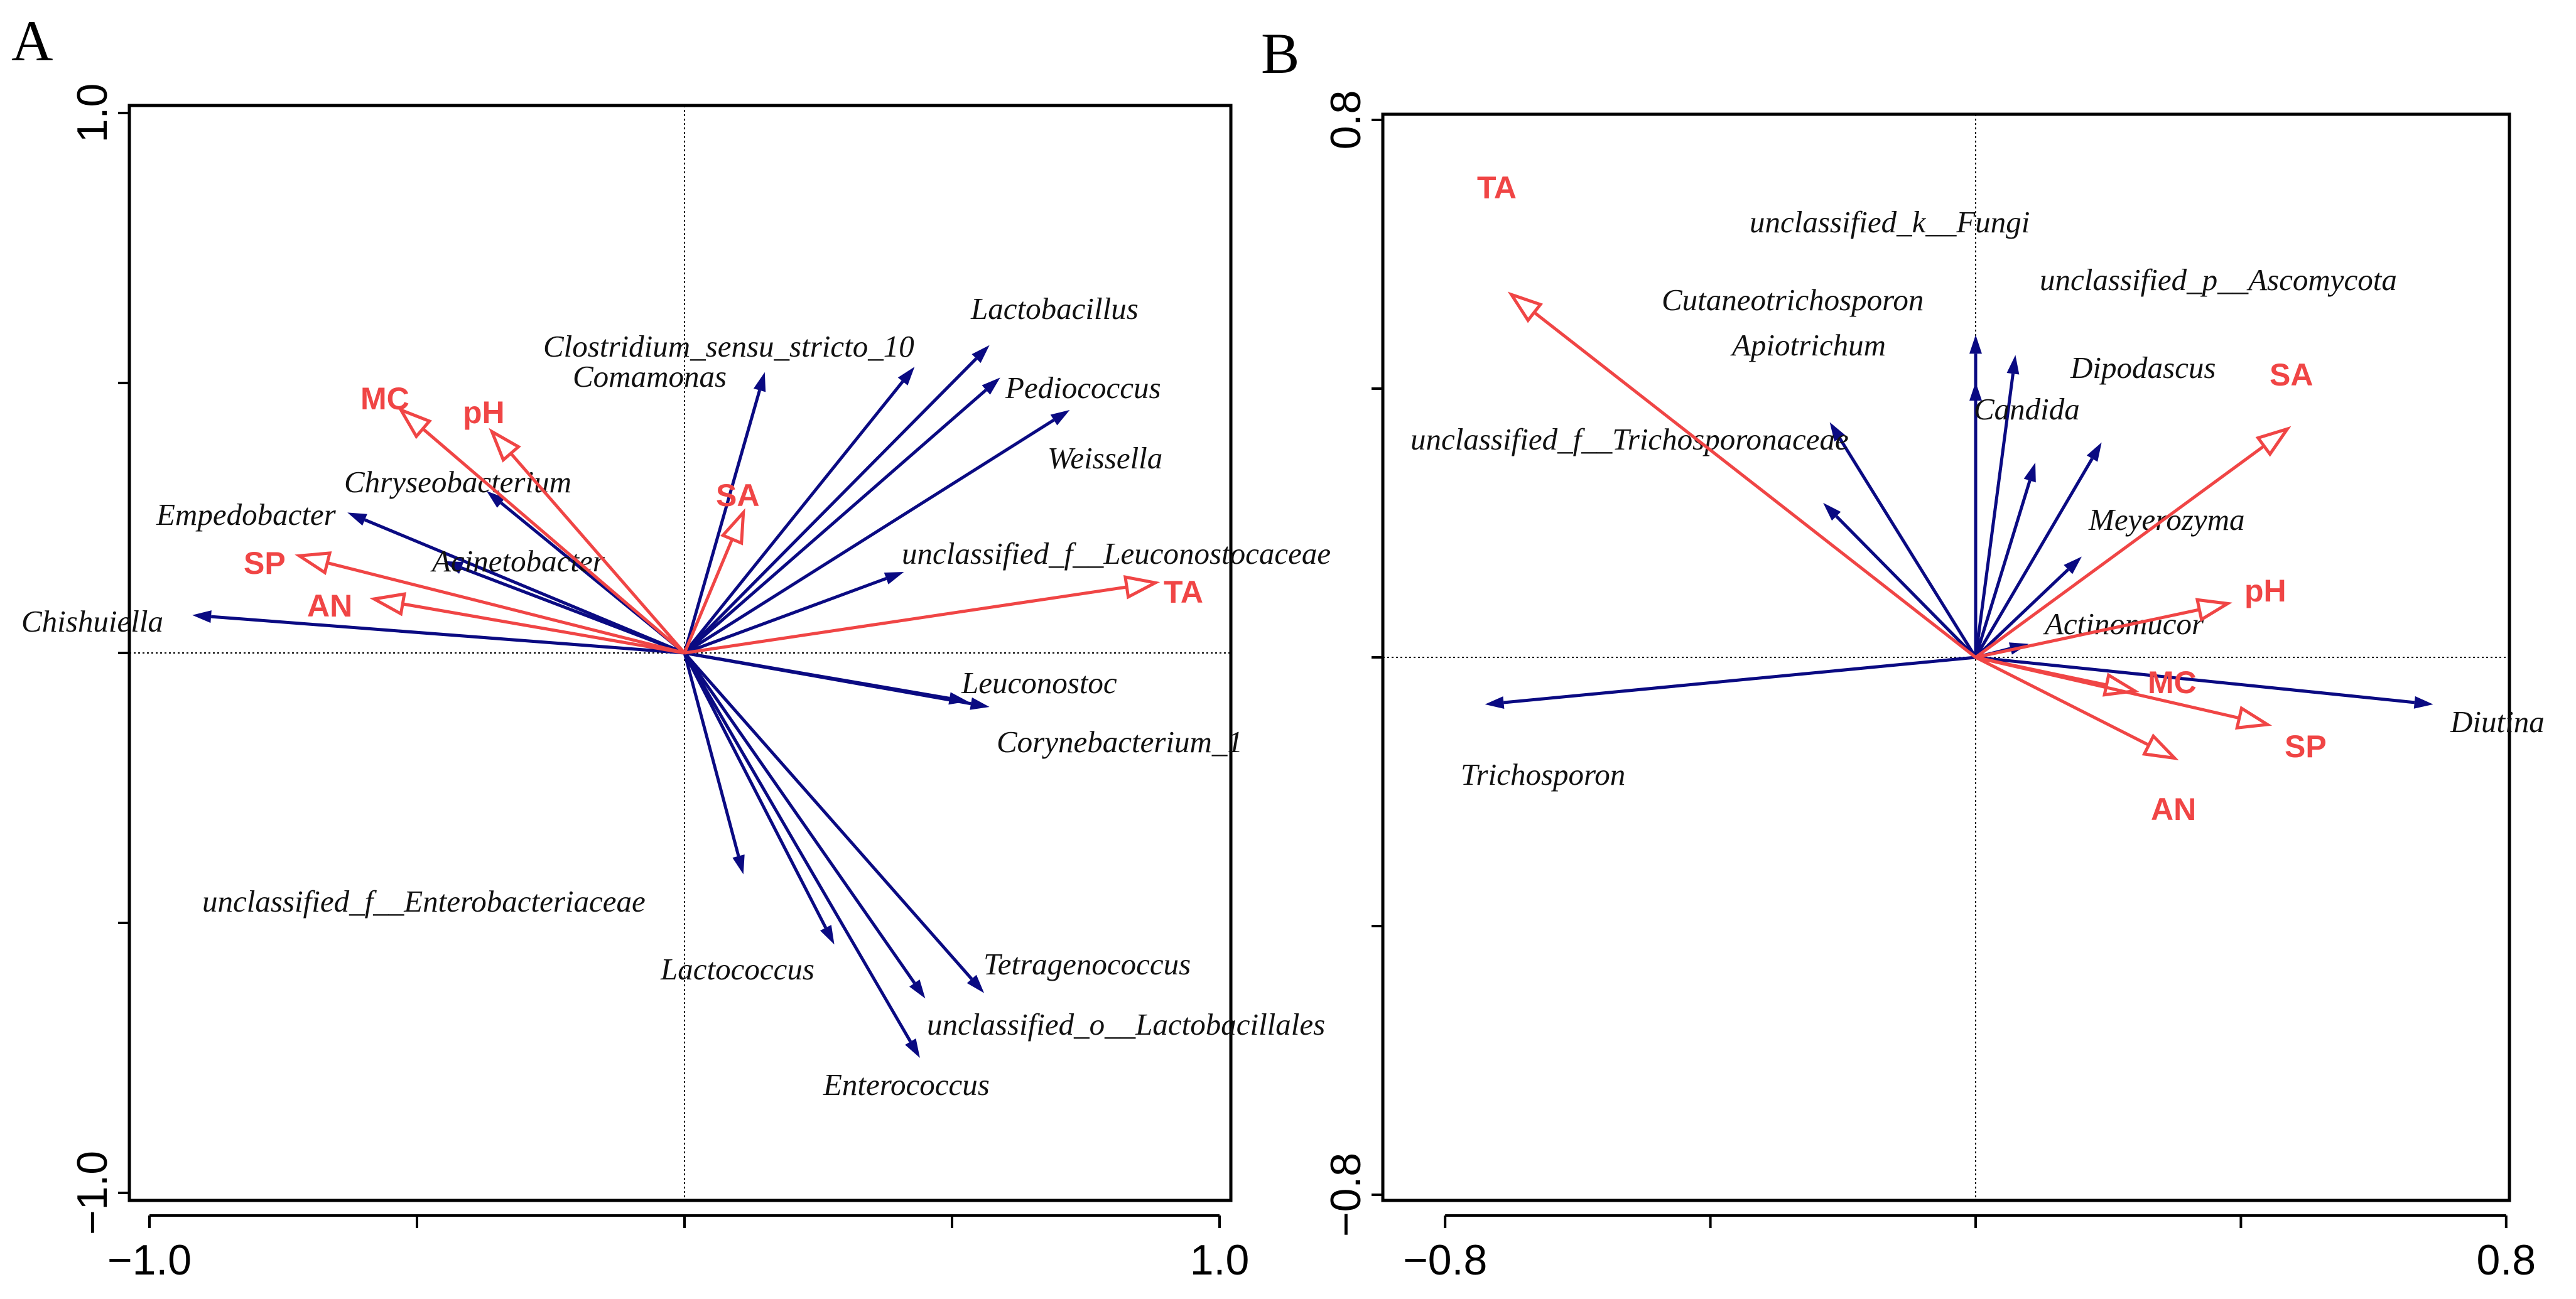 The width and height of the screenshot is (2576, 1299). Describe the element at coordinates (828, 935) in the screenshot. I see `species-arrowhead-lactococcus` at that location.